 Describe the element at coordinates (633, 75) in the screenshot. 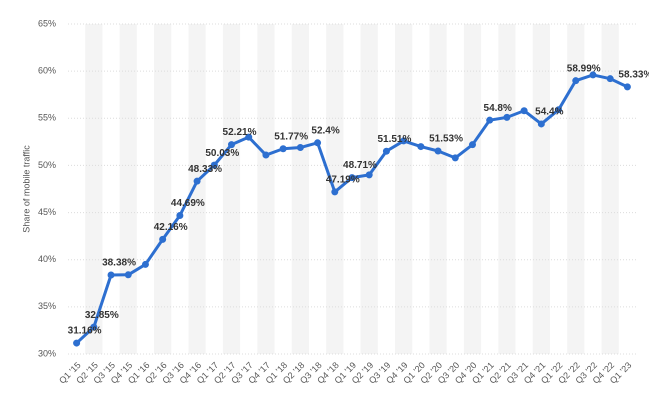

I see `value-label: 58.33%` at that location.